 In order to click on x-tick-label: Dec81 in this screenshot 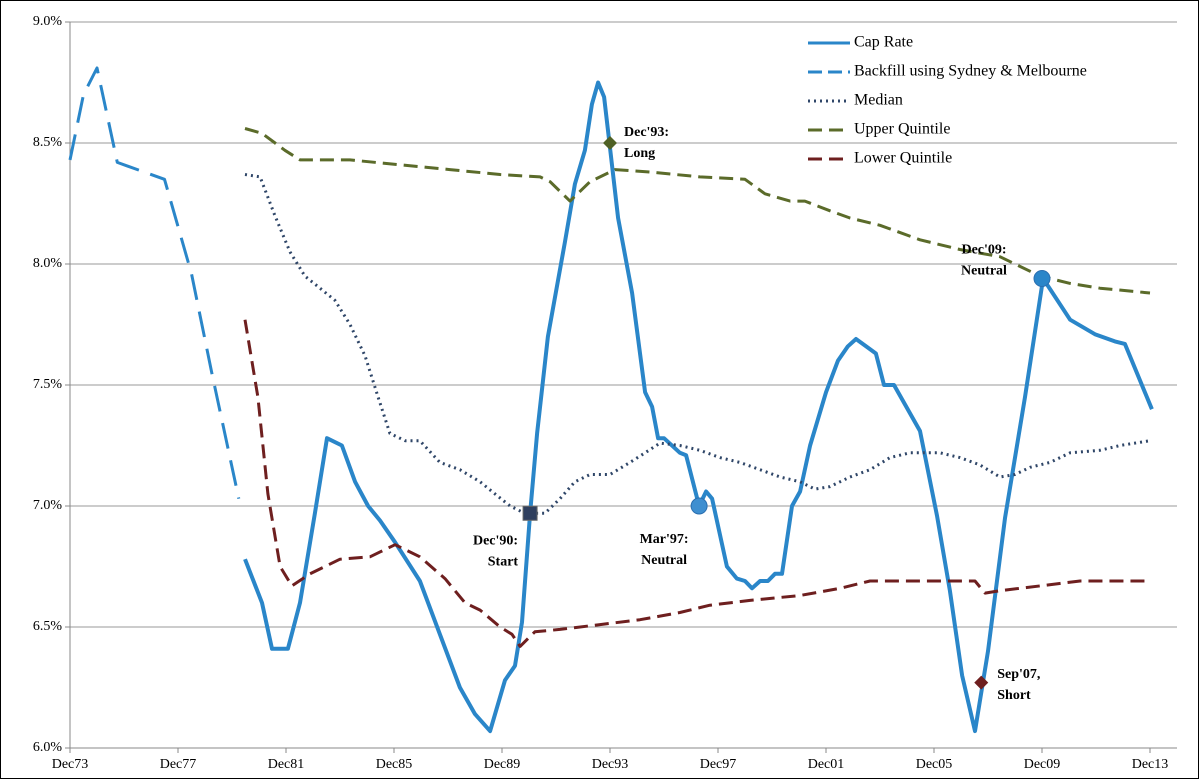, I will do `click(286, 764)`.